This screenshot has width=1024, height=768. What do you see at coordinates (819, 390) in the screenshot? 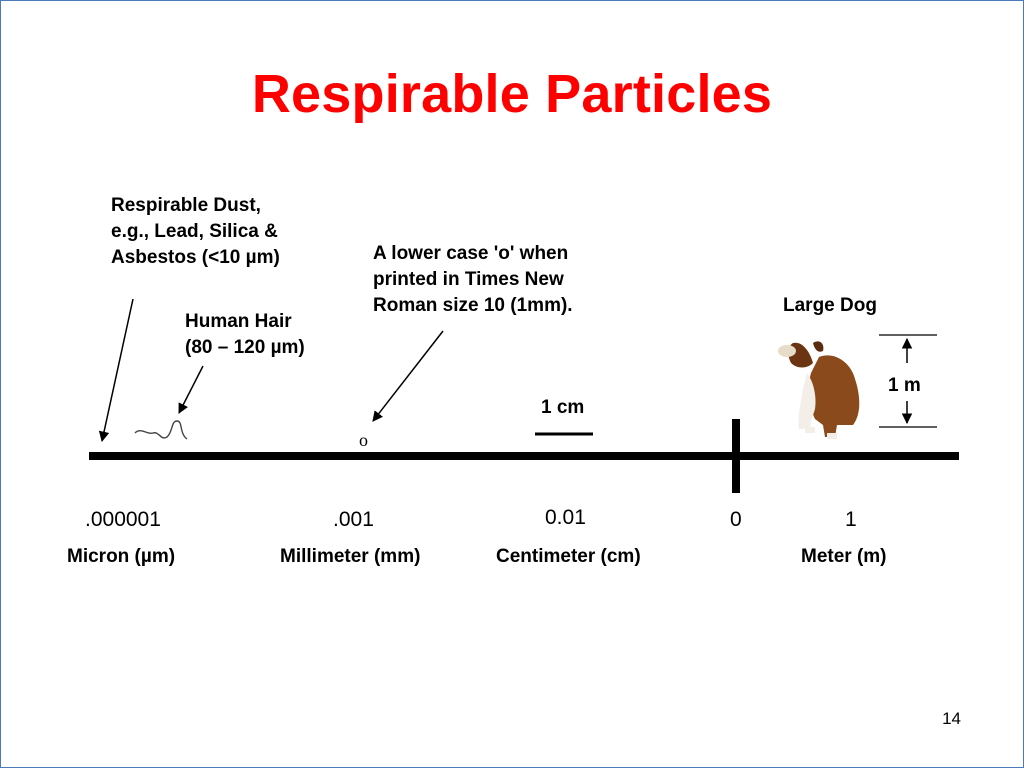
I see `large-dog-illustration` at bounding box center [819, 390].